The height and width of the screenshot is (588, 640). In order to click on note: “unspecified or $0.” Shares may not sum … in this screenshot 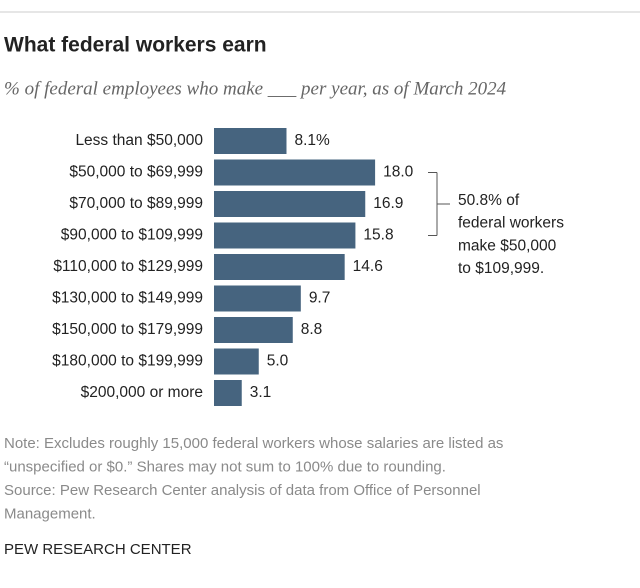, I will do `click(225, 466)`.